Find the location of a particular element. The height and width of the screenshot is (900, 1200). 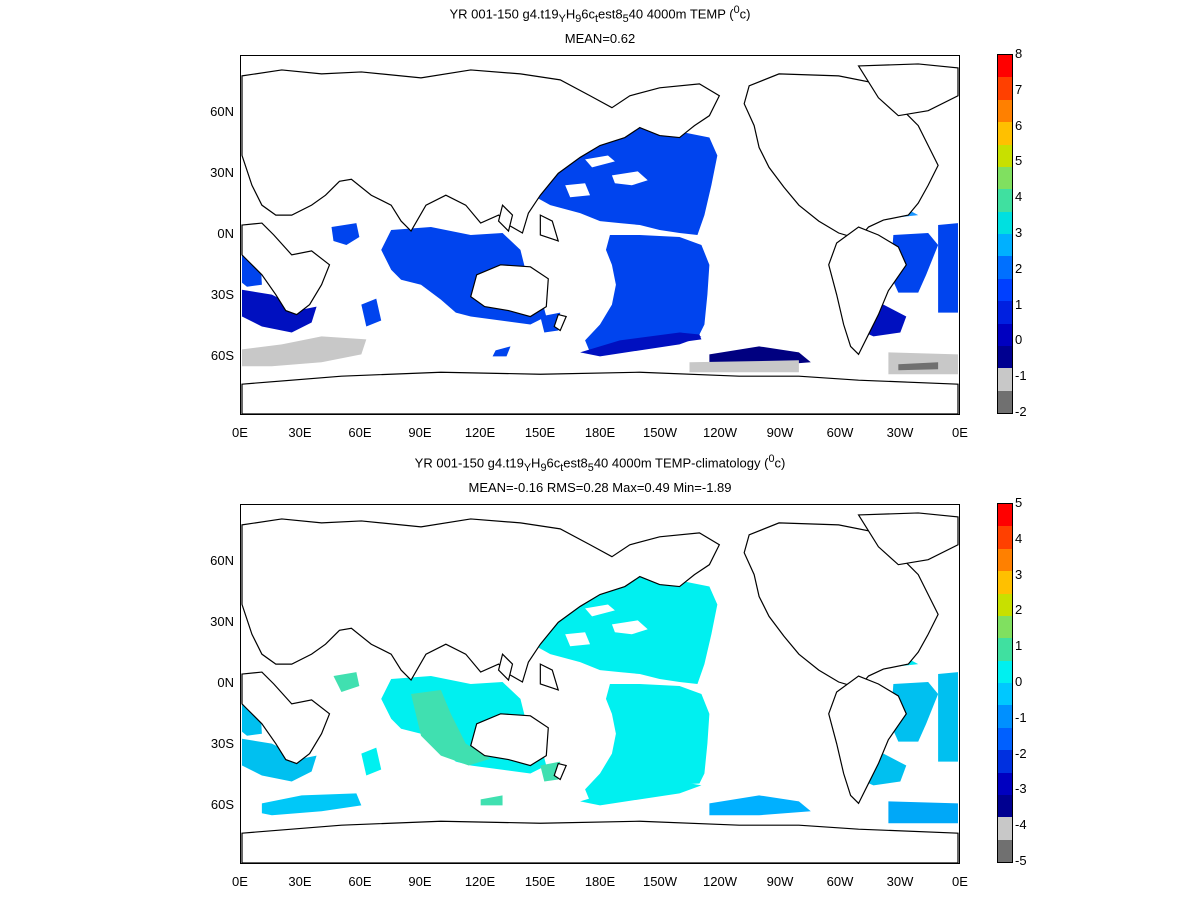

colorbar-tick-label: -5 is located at coordinates (1021, 860).